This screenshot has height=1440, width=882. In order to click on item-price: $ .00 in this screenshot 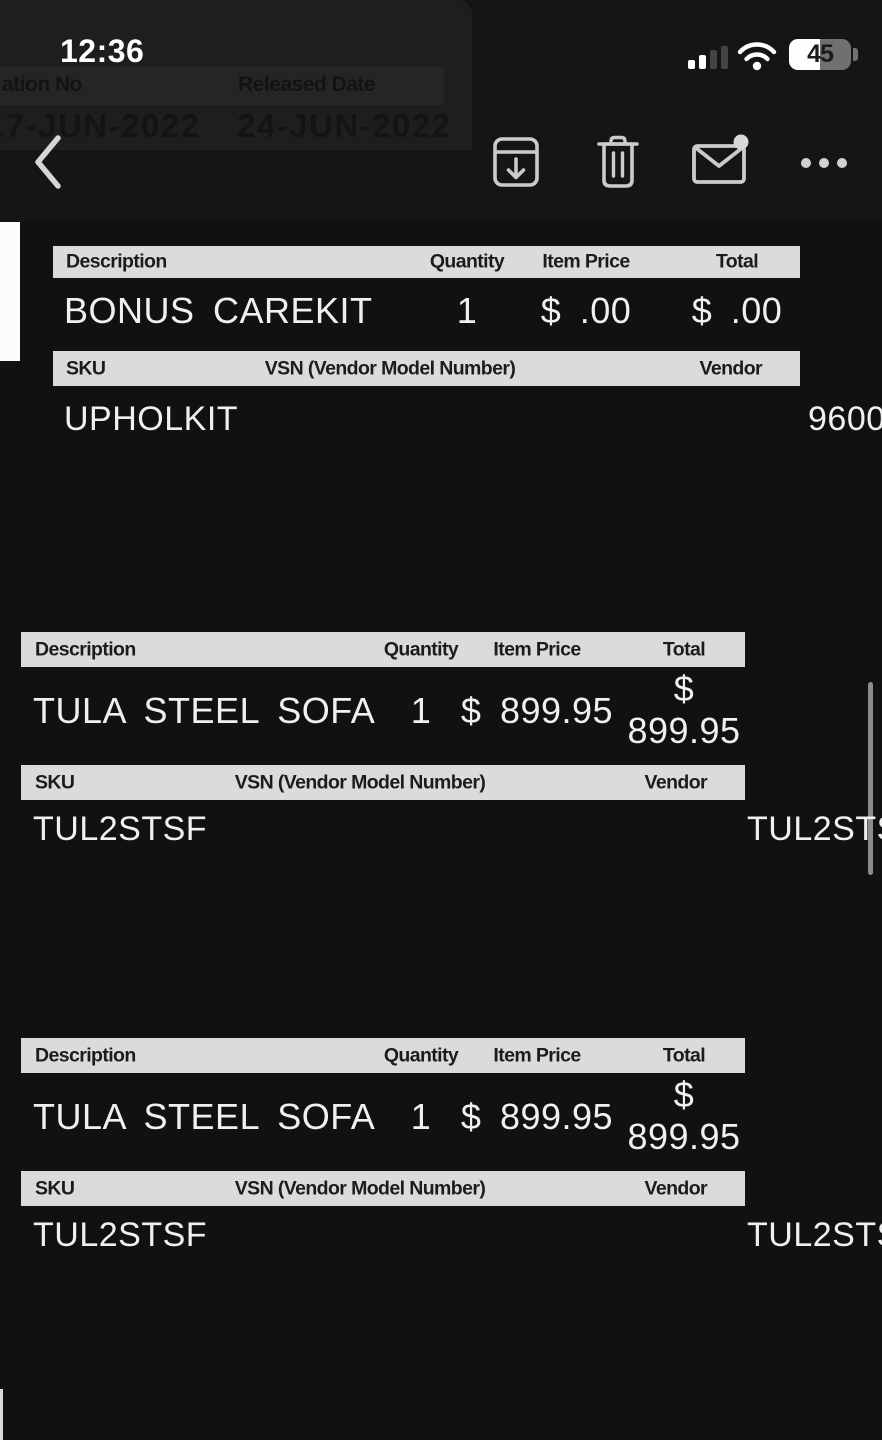, I will do `click(586, 310)`.